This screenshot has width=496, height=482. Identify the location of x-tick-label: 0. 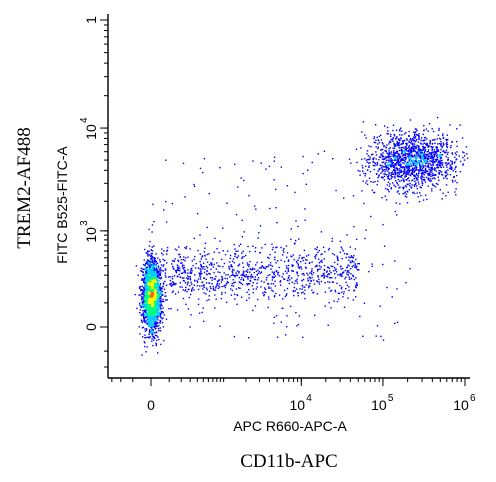
(151, 405).